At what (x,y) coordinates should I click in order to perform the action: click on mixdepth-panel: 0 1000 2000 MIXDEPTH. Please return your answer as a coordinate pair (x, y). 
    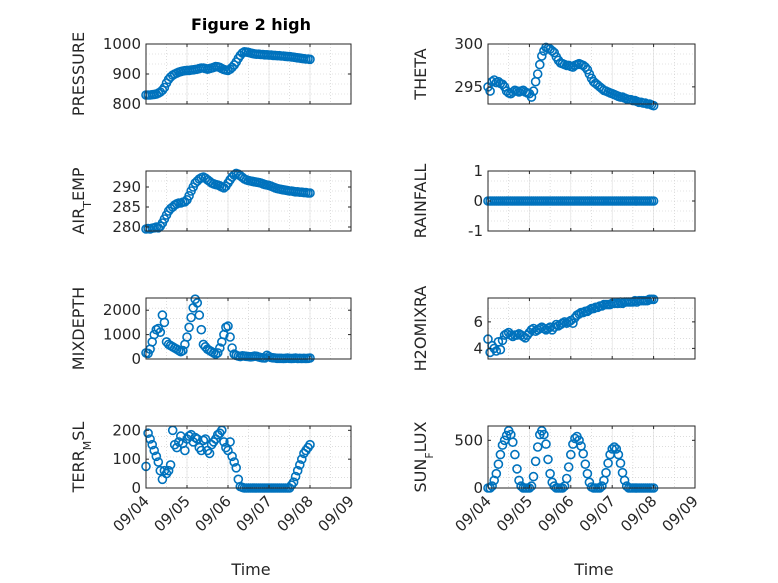
    Looking at the image, I should click on (210, 328).